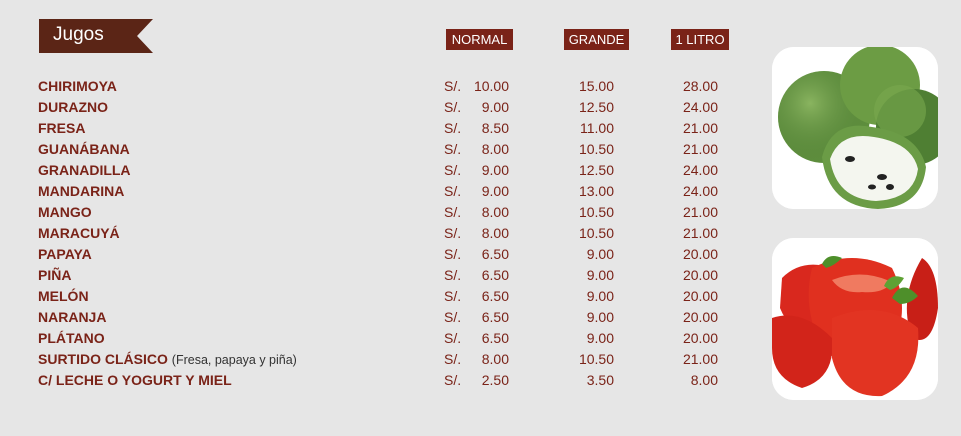 This screenshot has height=436, width=961. I want to click on price-row: GRANADILLA S/. 9.00 12.50 24.00, so click(380, 170).